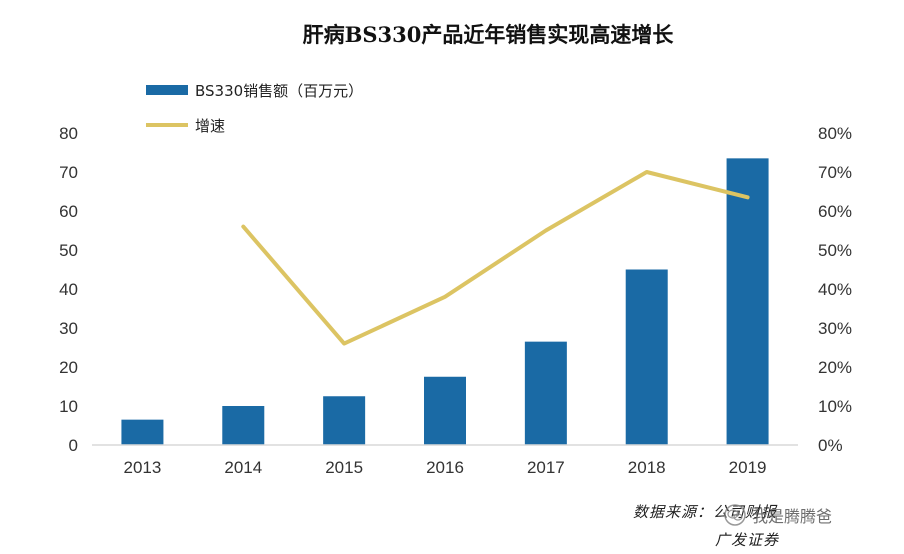  I want to click on bar-2017, so click(545, 393).